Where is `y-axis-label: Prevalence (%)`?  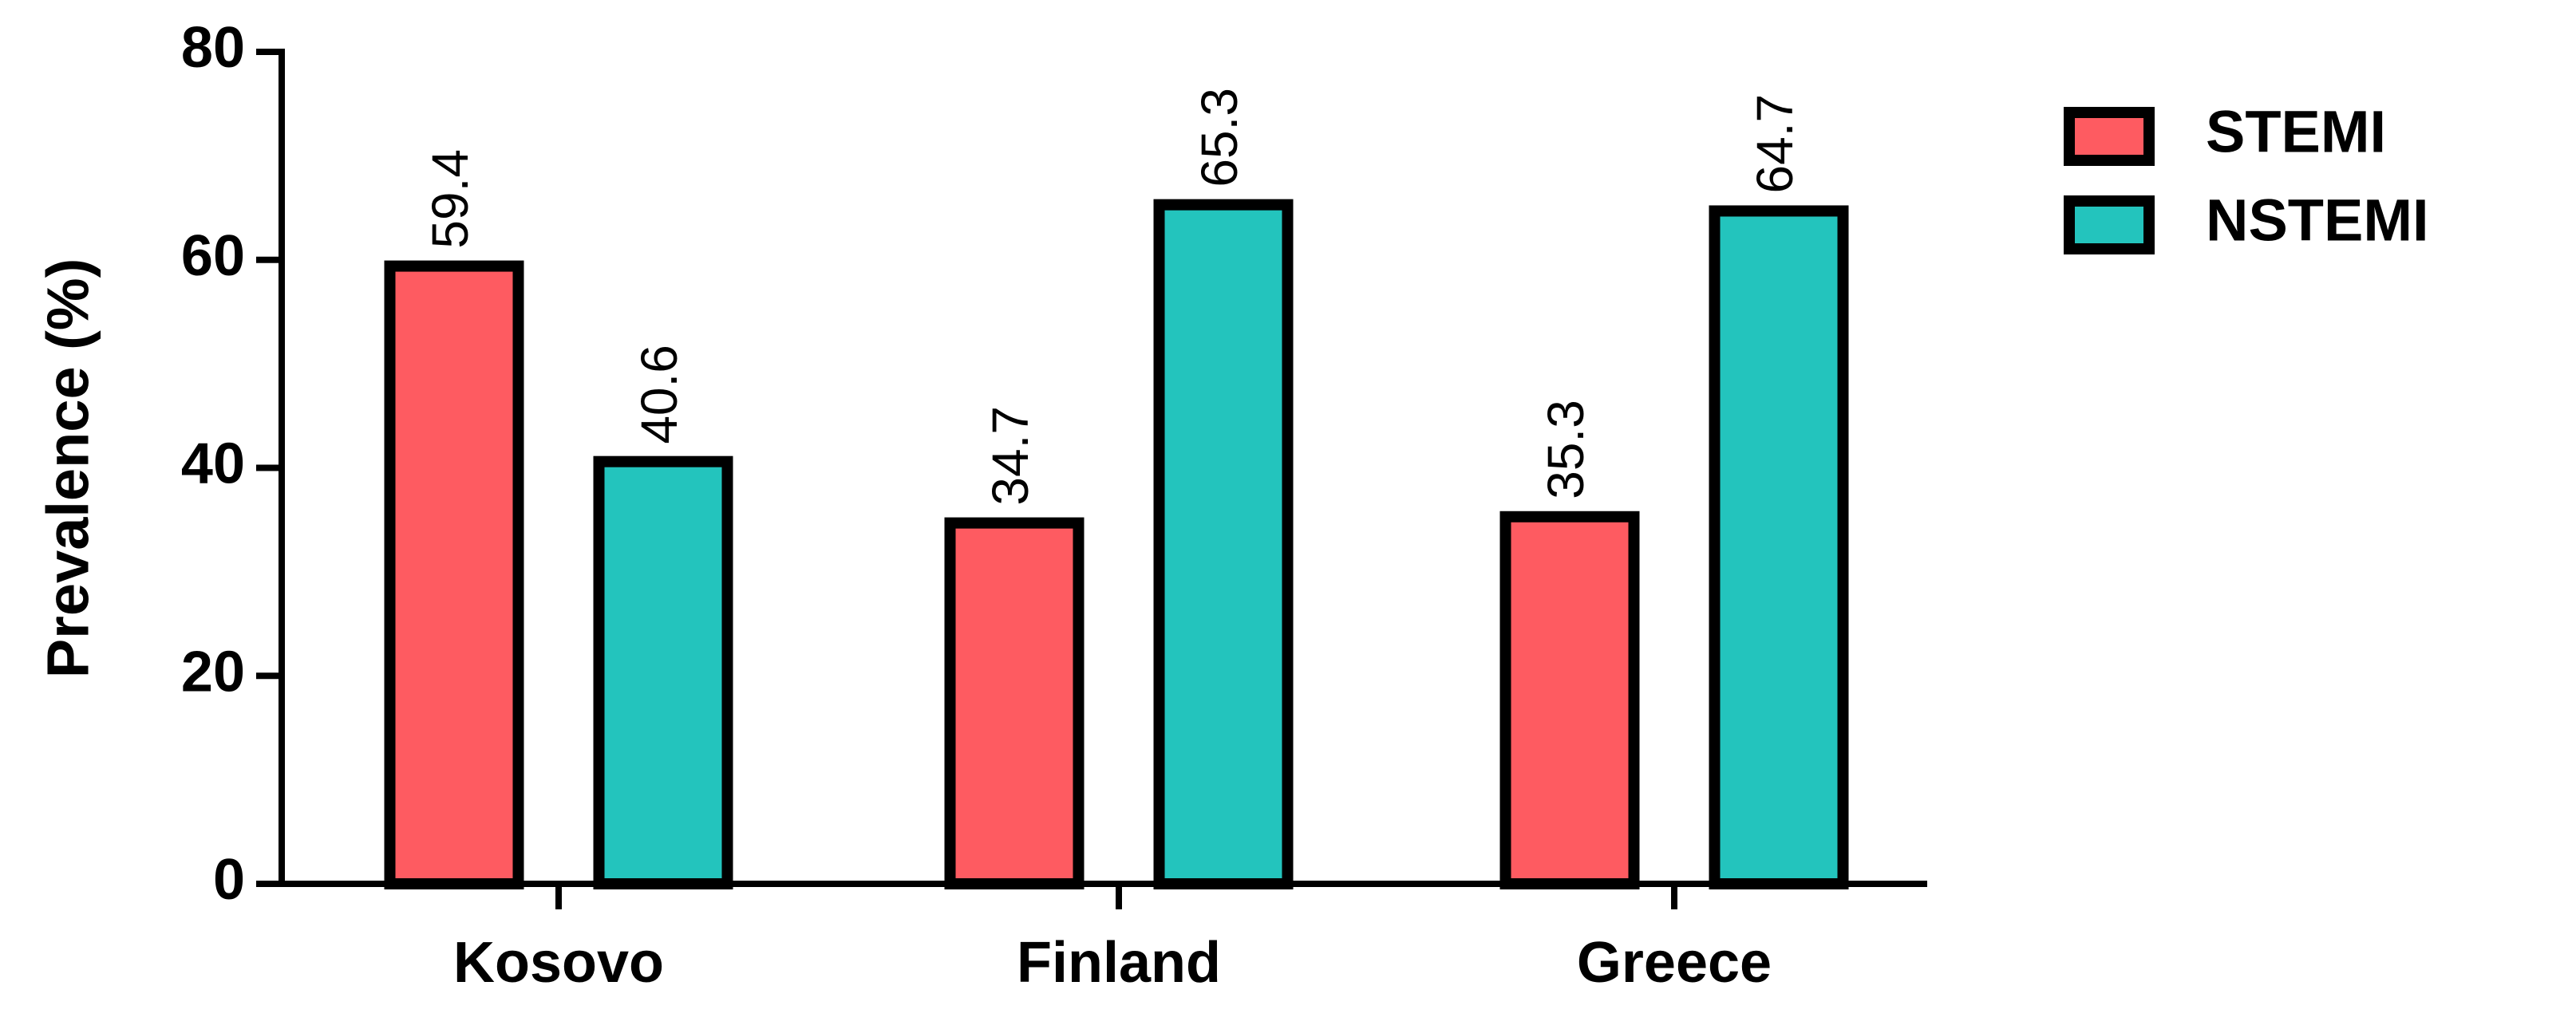
y-axis-label: Prevalence (%) is located at coordinates (68, 468).